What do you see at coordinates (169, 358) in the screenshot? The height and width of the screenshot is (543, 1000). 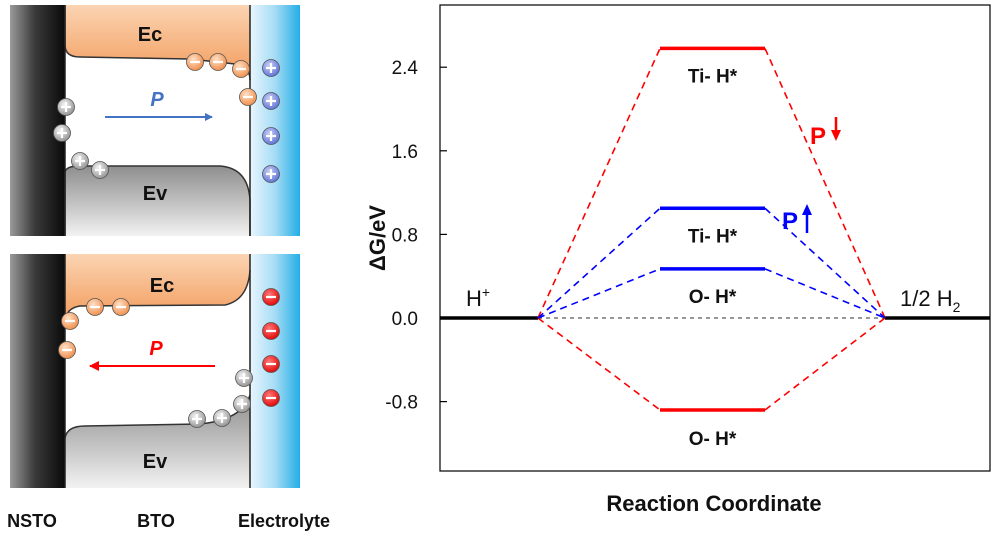 I see `charges-bottom` at bounding box center [169, 358].